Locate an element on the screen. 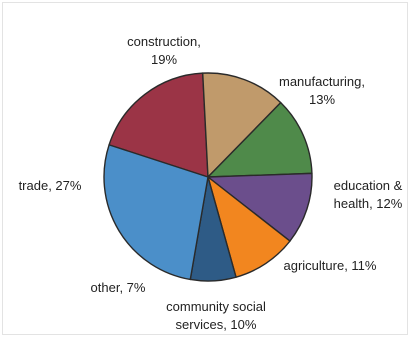 This screenshot has width=412, height=339. pie-slice-education-health is located at coordinates (260, 139).